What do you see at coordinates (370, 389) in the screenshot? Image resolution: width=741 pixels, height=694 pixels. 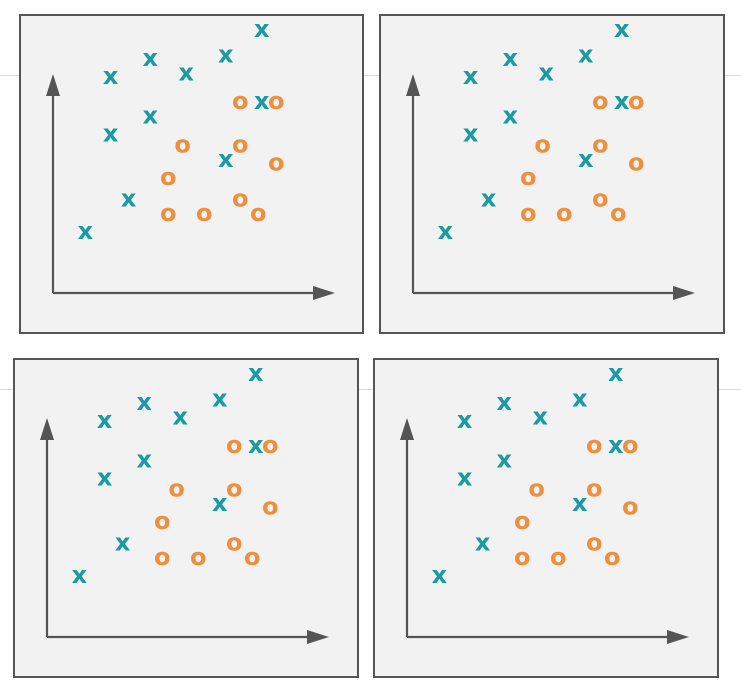 I see `bottom-row-guide-line` at bounding box center [370, 389].